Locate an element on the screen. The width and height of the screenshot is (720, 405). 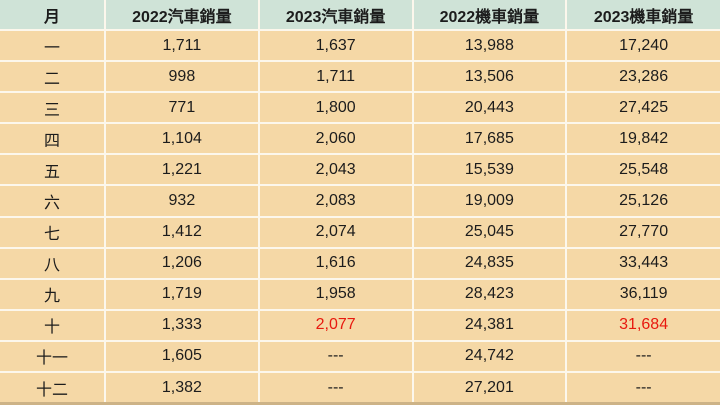
table-row: 一 1,711 1,637 13,988 17,240 is located at coordinates (360, 45).